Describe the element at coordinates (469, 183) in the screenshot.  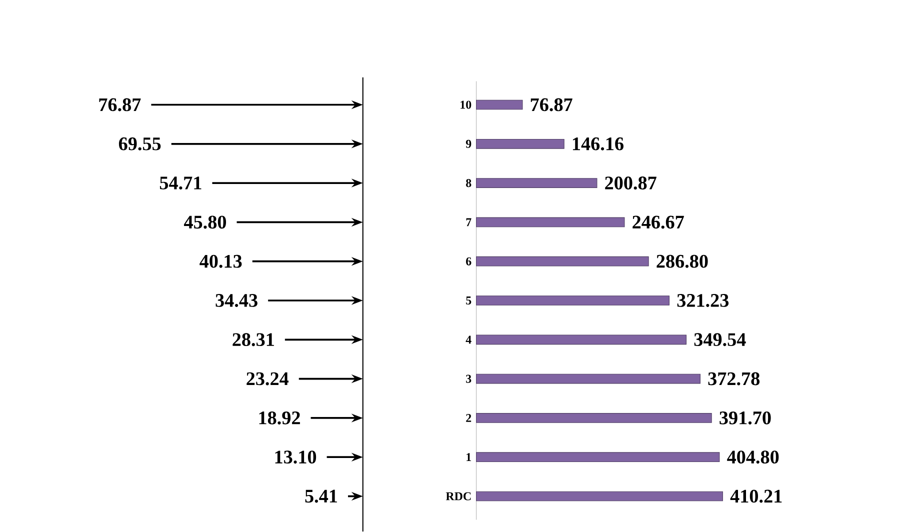
I see `y-tick-label: 8` at that location.